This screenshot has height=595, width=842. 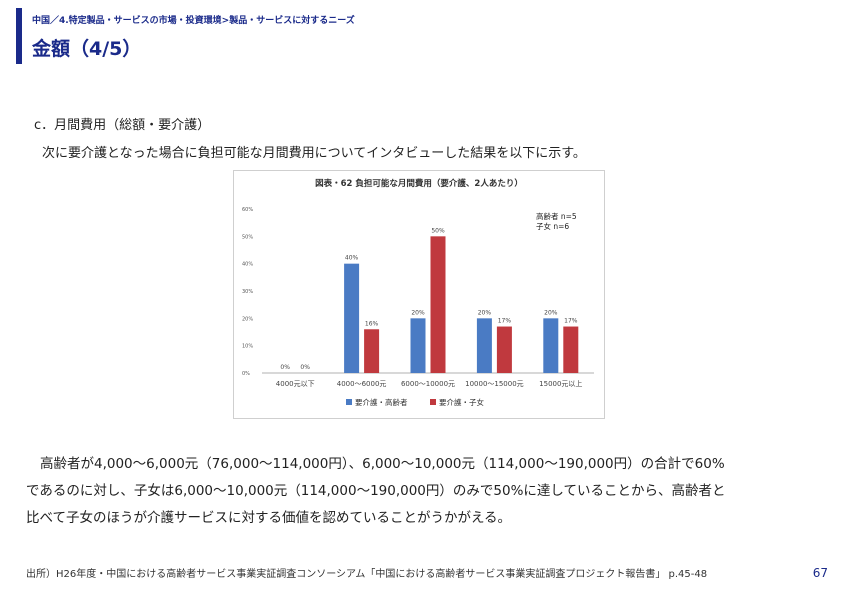 I want to click on legend-label: 要介護・子女, so click(x=461, y=402).